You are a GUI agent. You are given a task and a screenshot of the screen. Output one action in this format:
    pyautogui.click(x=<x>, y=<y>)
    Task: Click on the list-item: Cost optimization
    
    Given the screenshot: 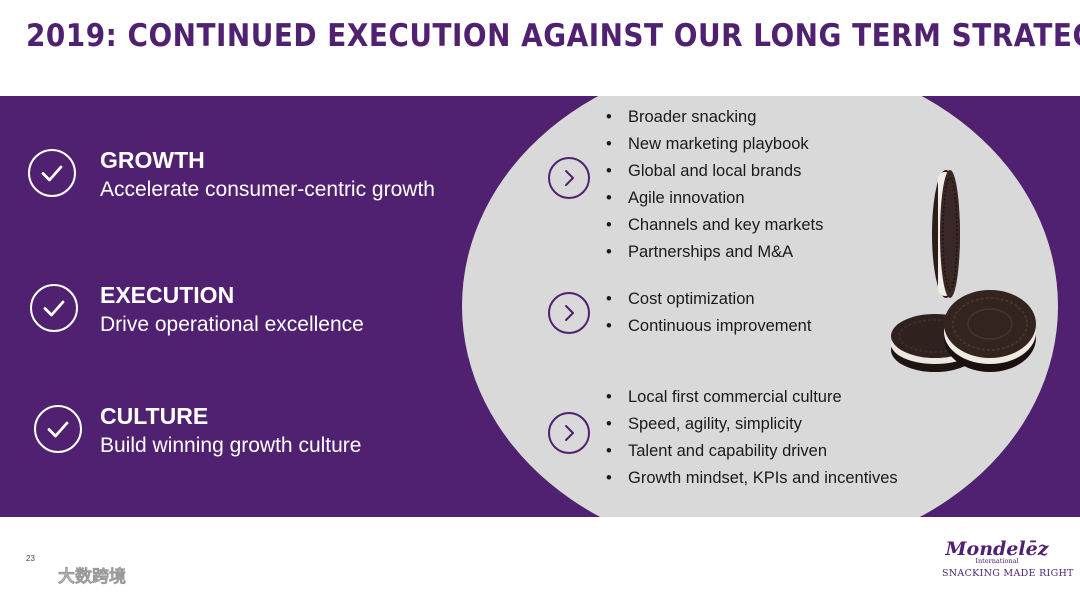 What is the action you would take?
    pyautogui.click(x=708, y=302)
    